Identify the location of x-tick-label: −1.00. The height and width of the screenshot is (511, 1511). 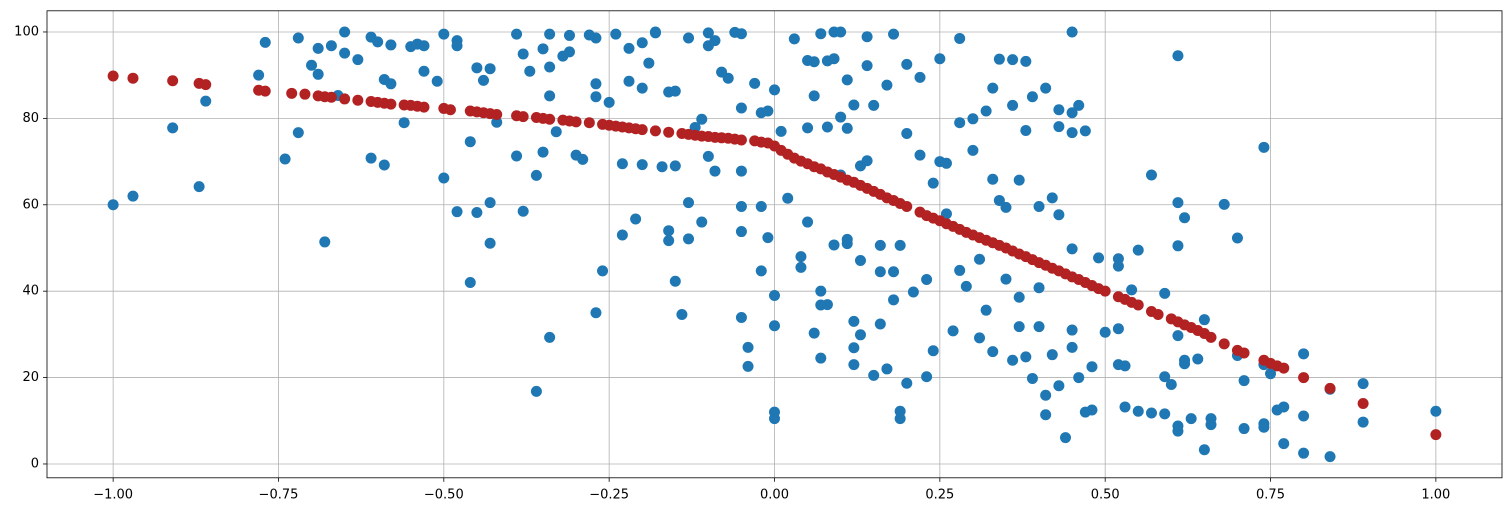
(113, 494).